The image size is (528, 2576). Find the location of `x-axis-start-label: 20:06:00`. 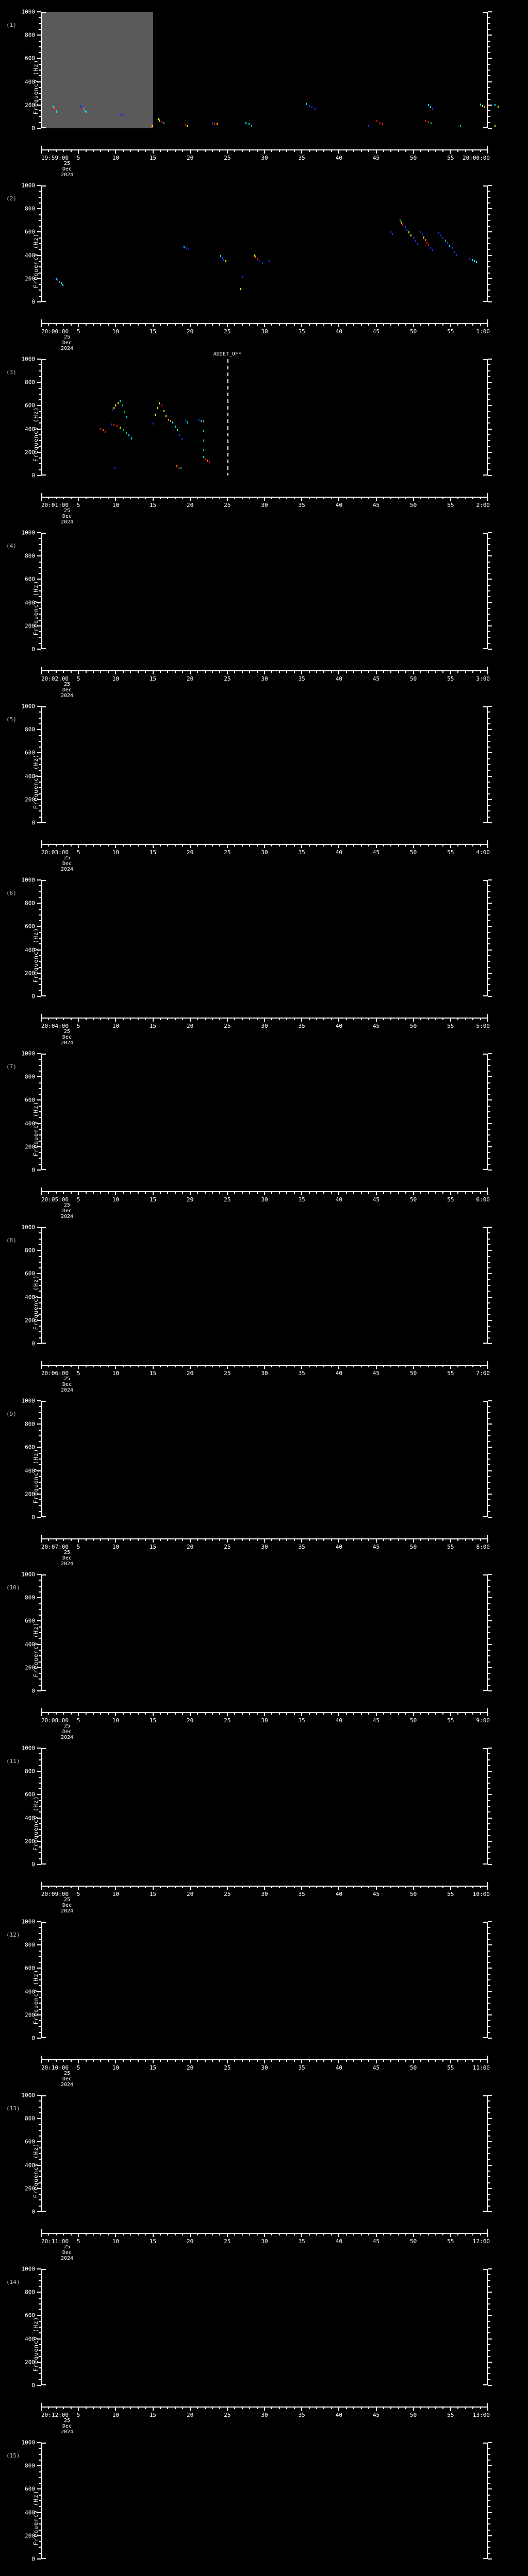

x-axis-start-label: 20:06:00 is located at coordinates (55, 1373).